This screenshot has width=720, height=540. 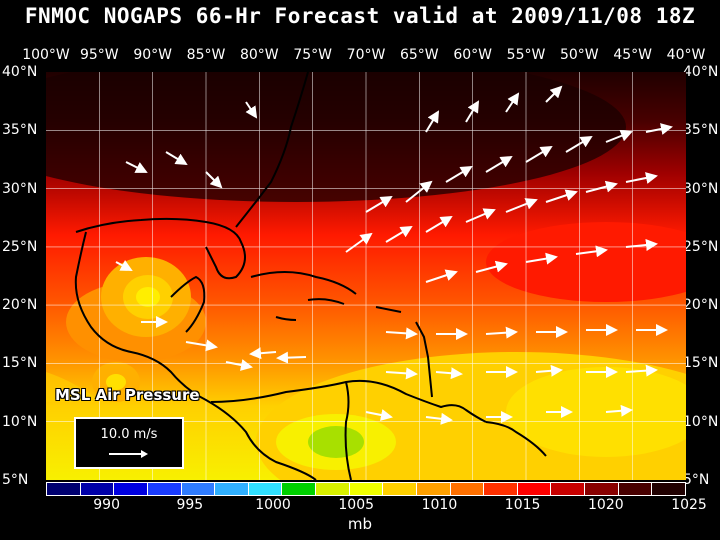 I want to click on colorbar-tick: 1025, so click(x=689, y=505).